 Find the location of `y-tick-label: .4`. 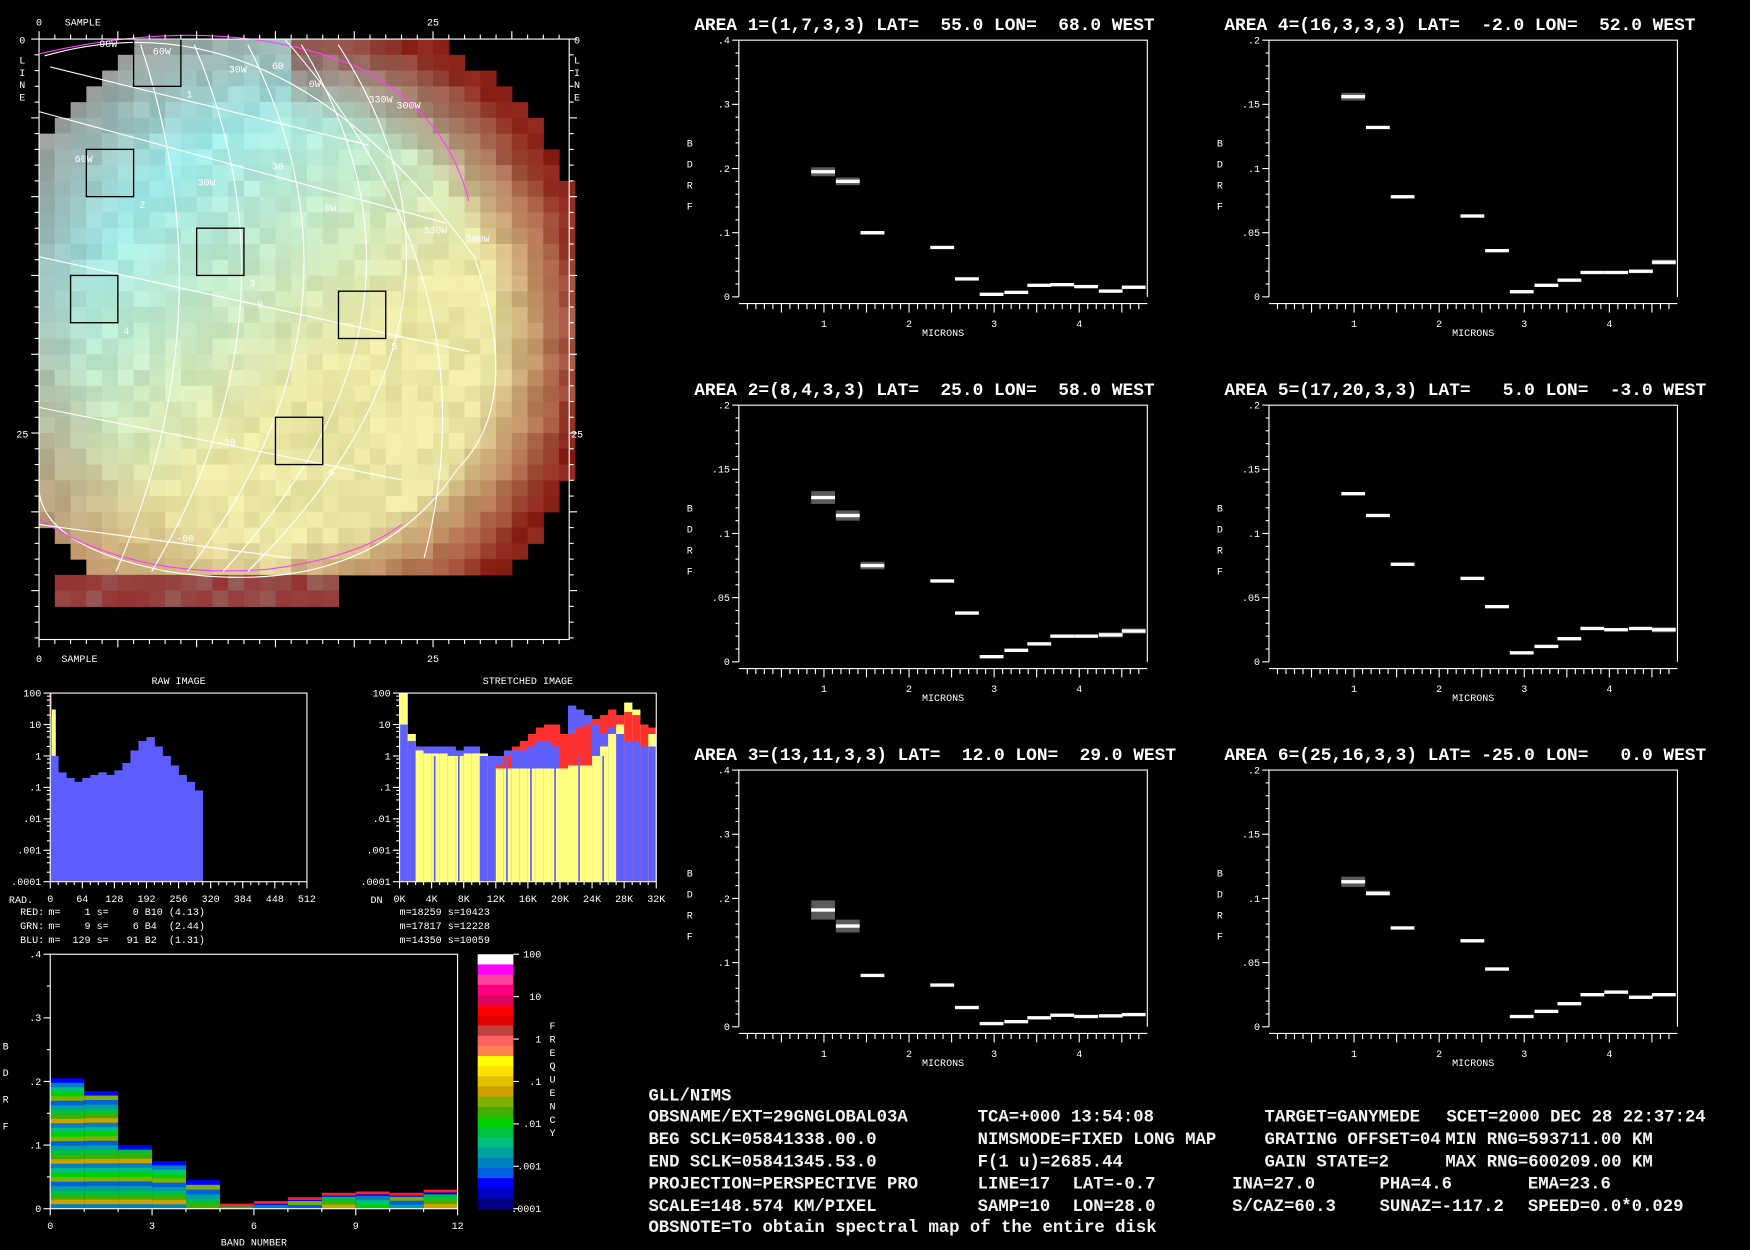

y-tick-label: .4 is located at coordinates (724, 42).